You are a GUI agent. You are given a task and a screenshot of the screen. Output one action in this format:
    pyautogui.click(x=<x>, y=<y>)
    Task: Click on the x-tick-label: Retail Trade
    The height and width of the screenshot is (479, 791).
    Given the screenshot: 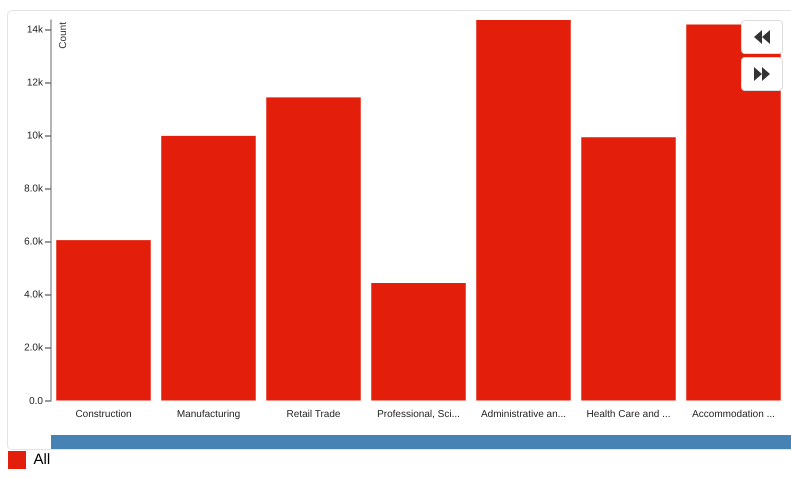 What is the action you would take?
    pyautogui.click(x=313, y=414)
    